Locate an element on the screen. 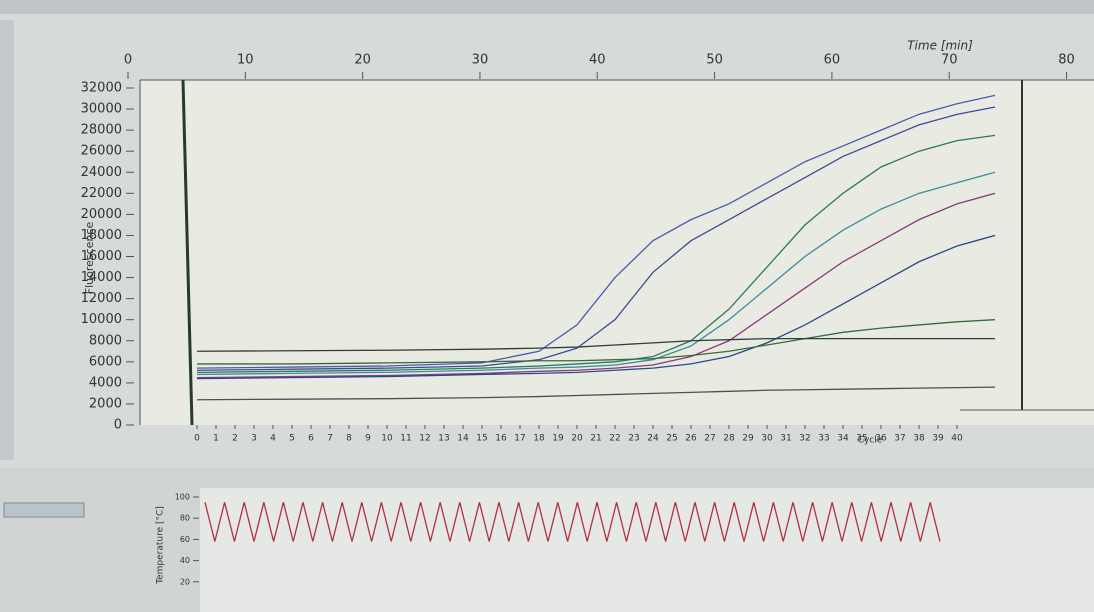  y-axis-label: Temperature [°C] is located at coordinates (161, 545).